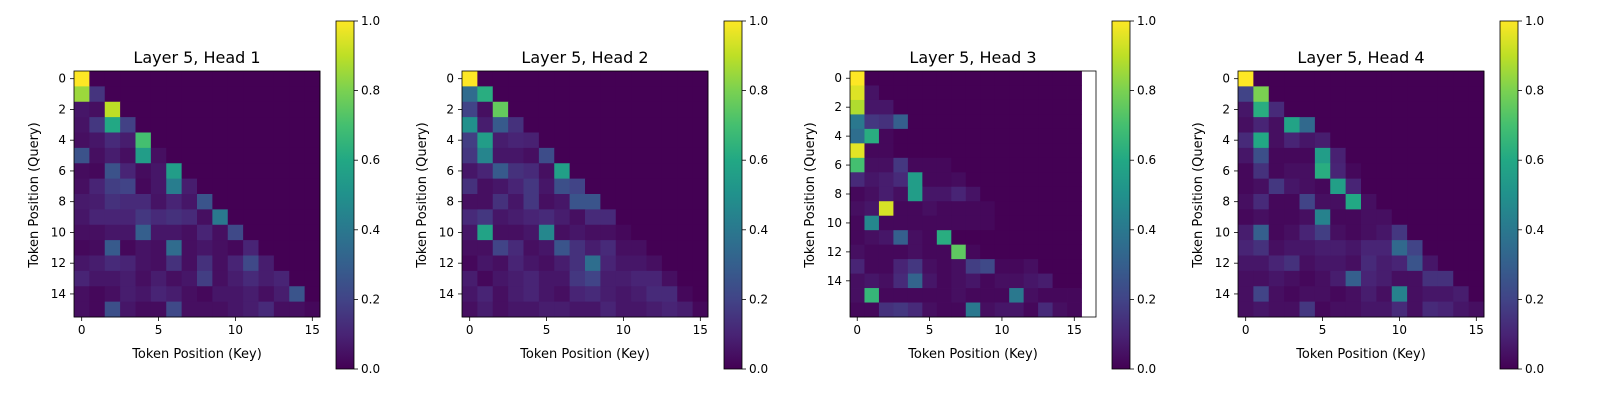 The width and height of the screenshot is (1600, 400). What do you see at coordinates (758, 299) in the screenshot?
I see `colorbar-tick-label: 0.2` at bounding box center [758, 299].